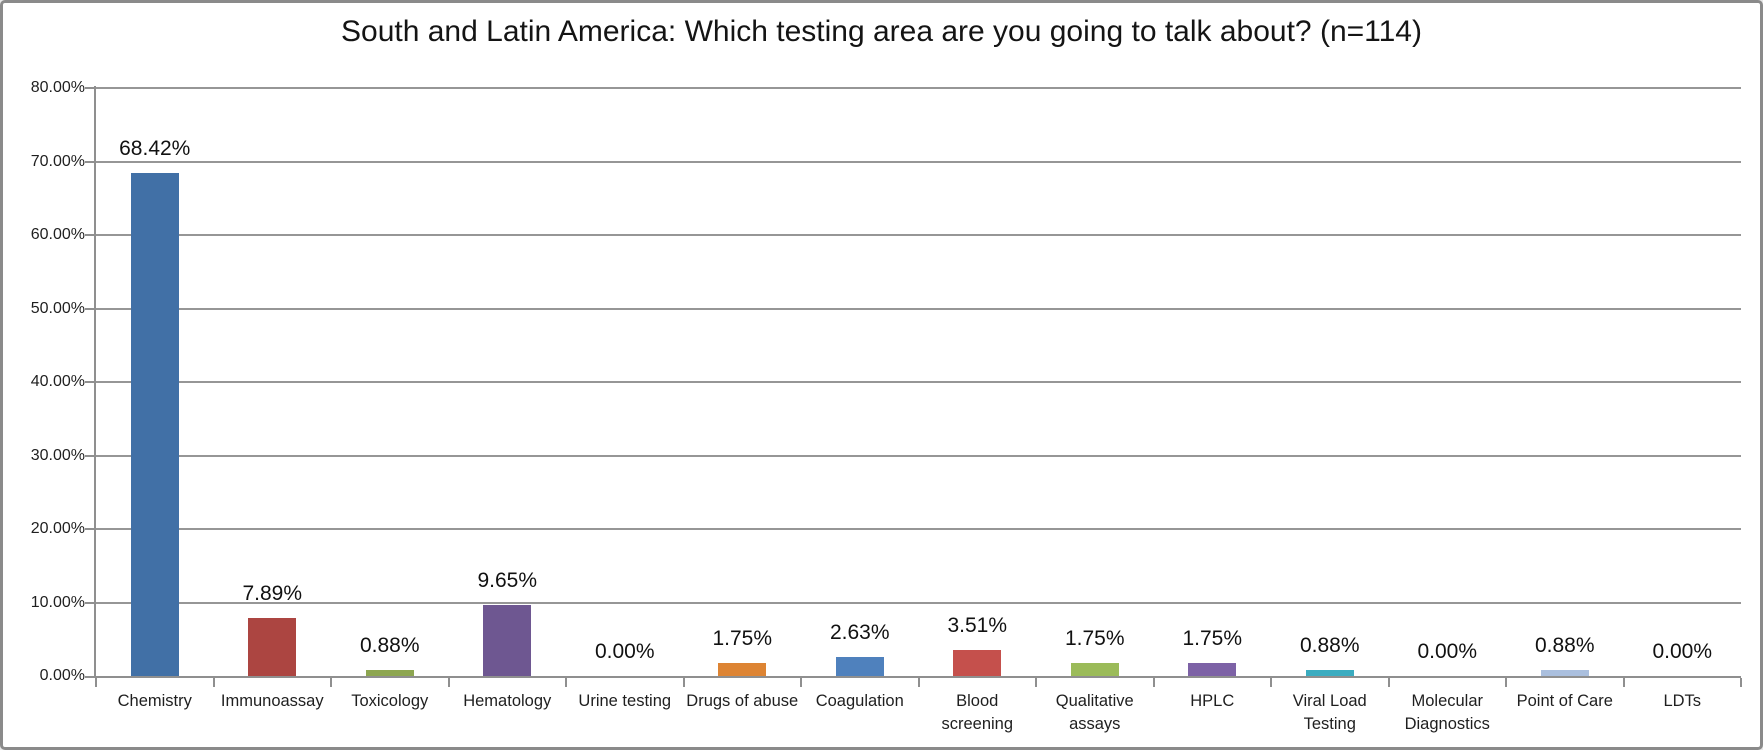 The image size is (1763, 750). What do you see at coordinates (507, 701) in the screenshot?
I see `category-label: Hematology` at bounding box center [507, 701].